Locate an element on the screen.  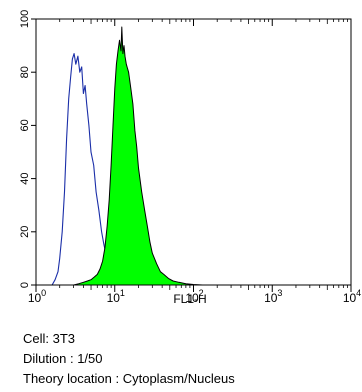
x-tick-label-exponent: 0 is located at coordinates (43, 293).